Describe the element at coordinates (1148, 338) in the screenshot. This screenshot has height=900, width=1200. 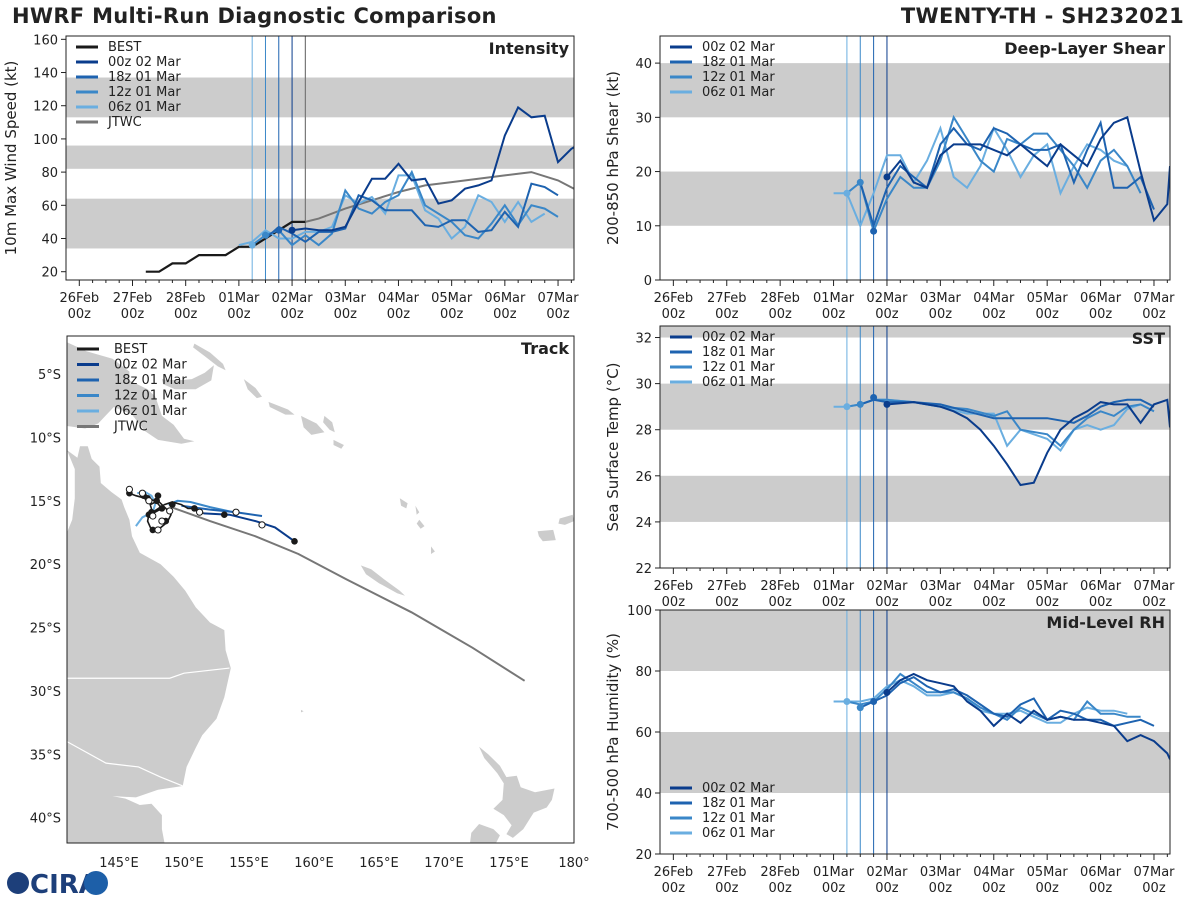
I see `panel-title: SST` at that location.